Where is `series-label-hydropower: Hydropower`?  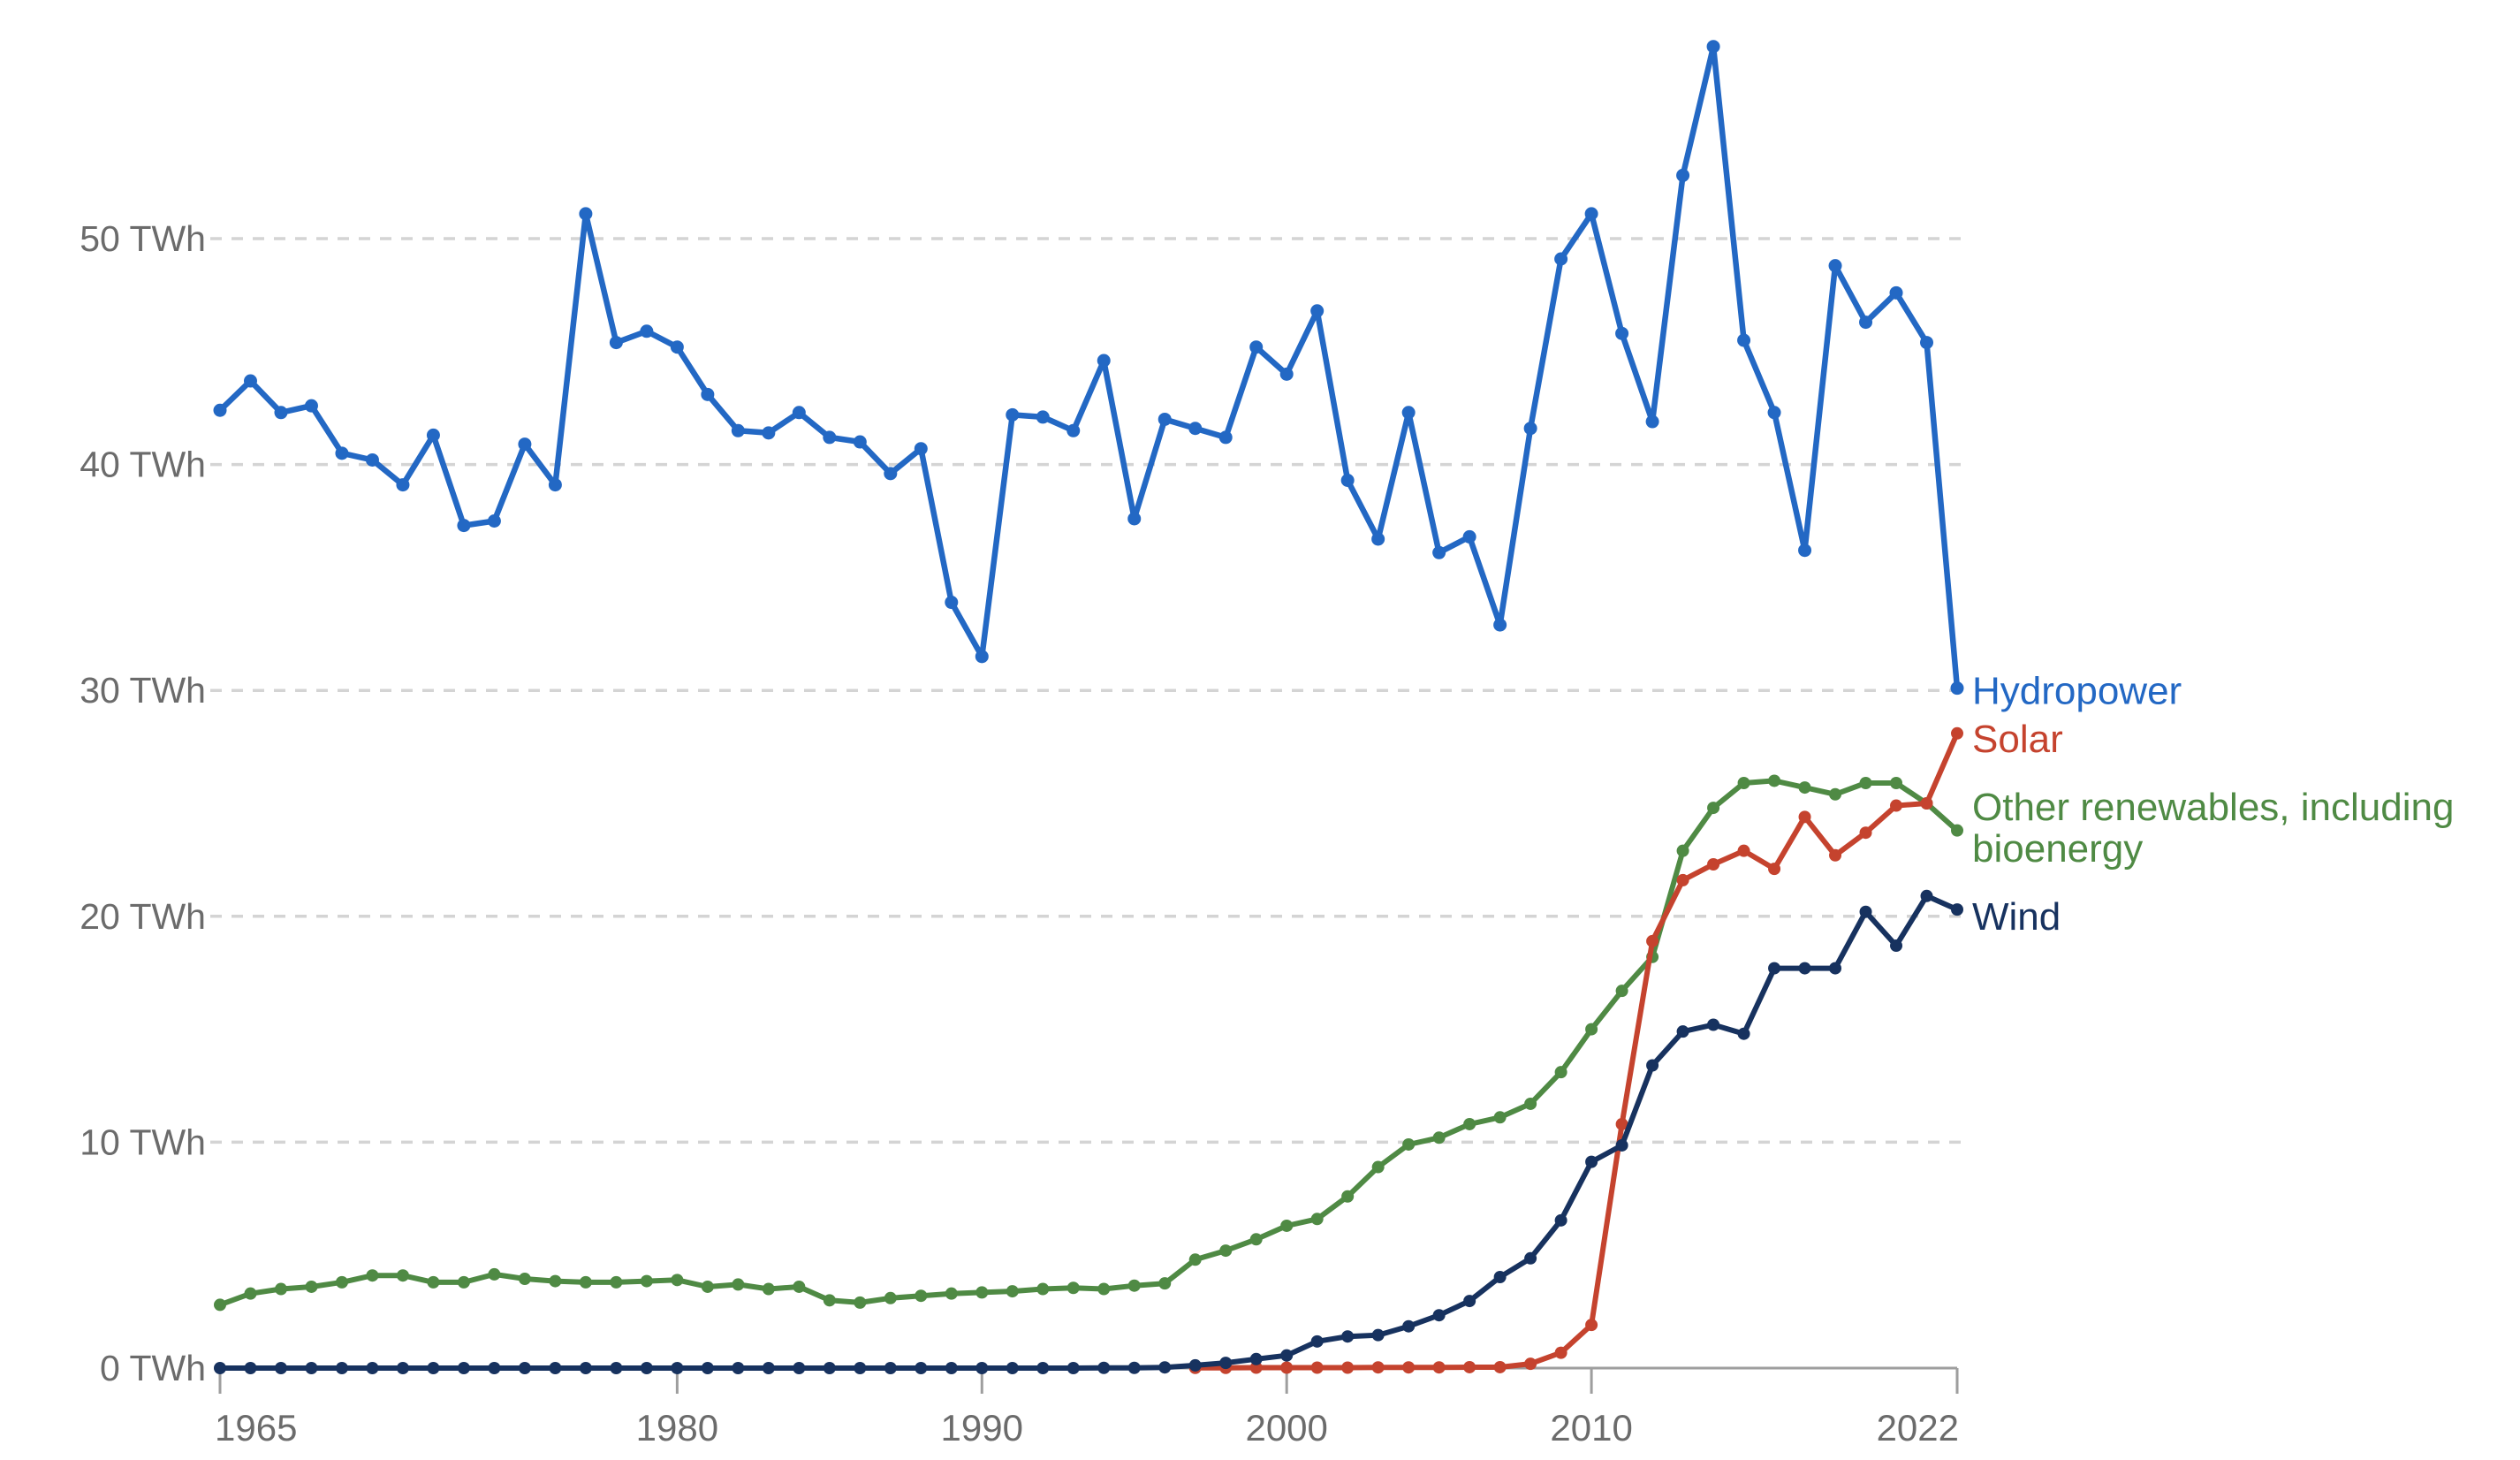 series-label-hydropower: Hydropower is located at coordinates (2077, 691).